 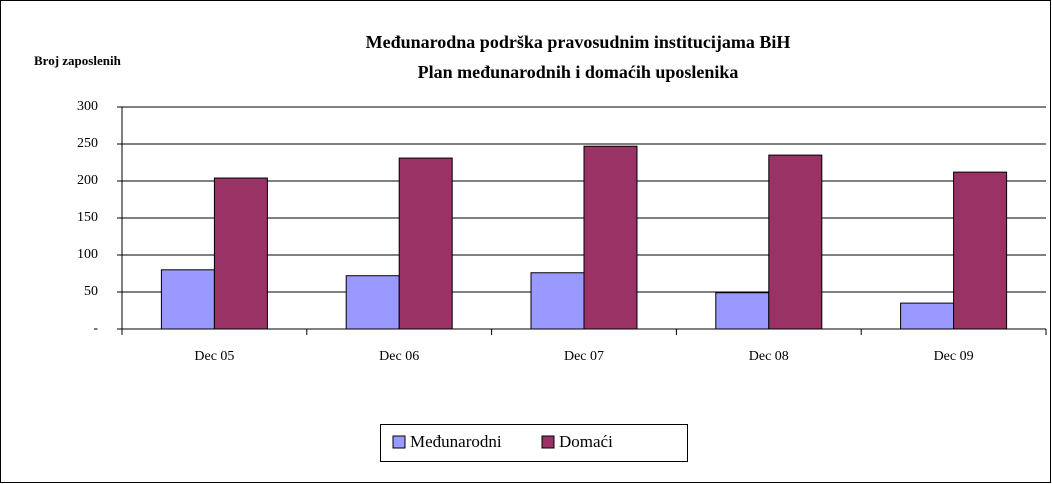 I want to click on y-tick-label: 200, so click(x=87, y=180).